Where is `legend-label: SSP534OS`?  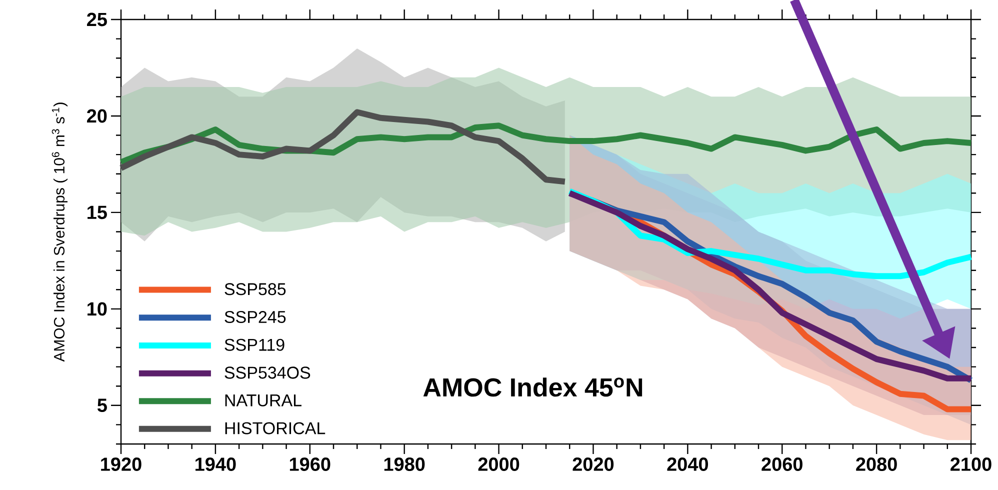 legend-label: SSP534OS is located at coordinates (267, 372).